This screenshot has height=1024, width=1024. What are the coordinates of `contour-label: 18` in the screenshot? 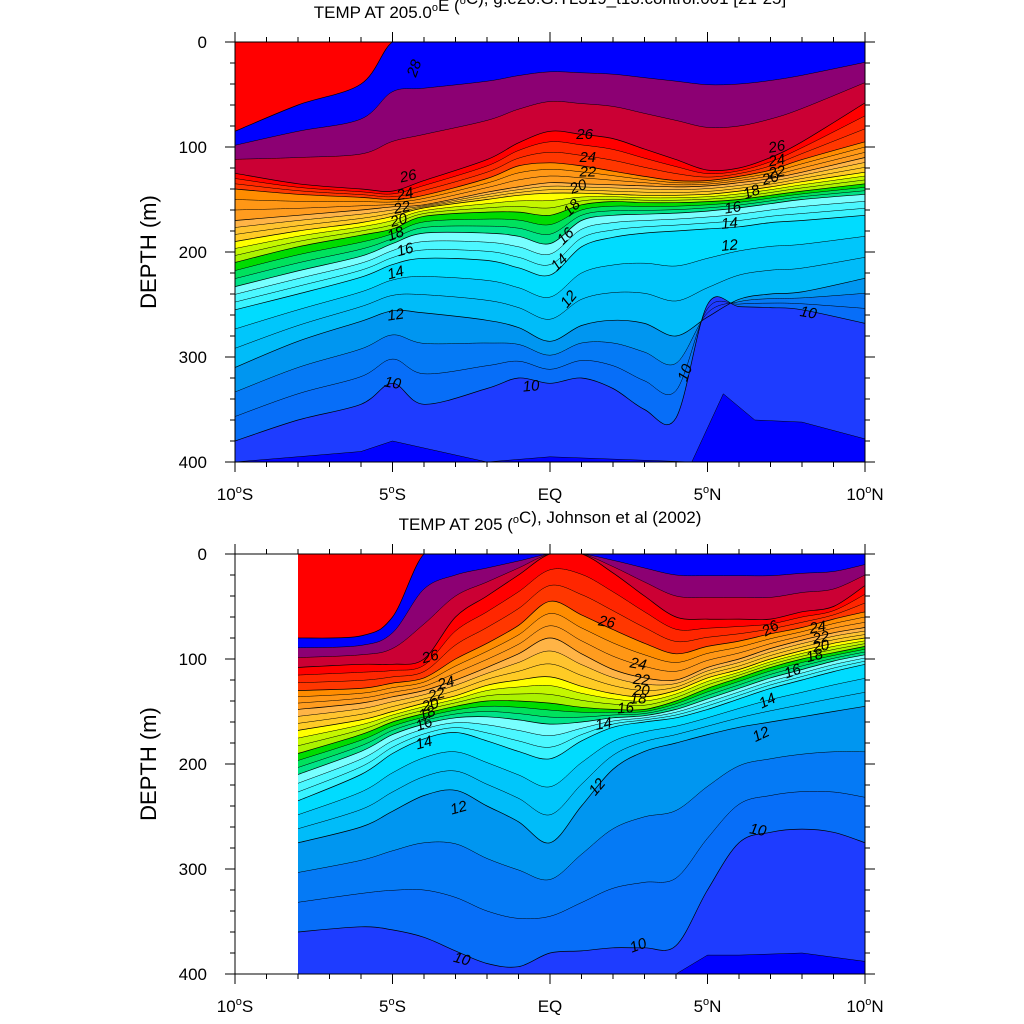 It's located at (638, 698).